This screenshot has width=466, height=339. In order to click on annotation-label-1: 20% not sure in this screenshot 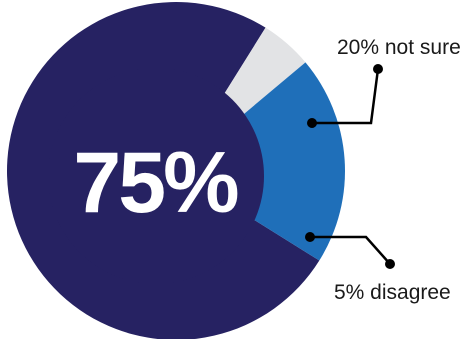, I will do `click(399, 47)`.